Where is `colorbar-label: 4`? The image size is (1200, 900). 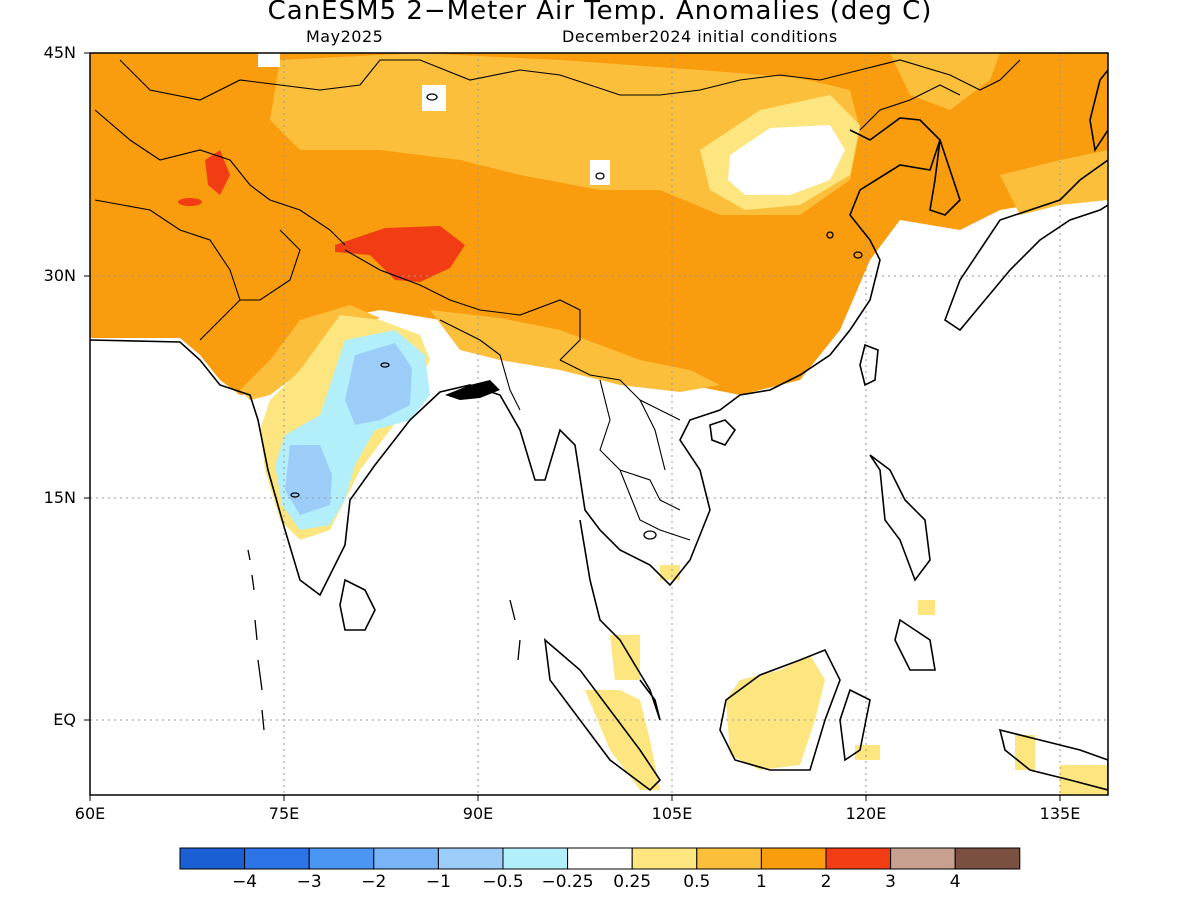
colorbar-label: 4 is located at coordinates (955, 882).